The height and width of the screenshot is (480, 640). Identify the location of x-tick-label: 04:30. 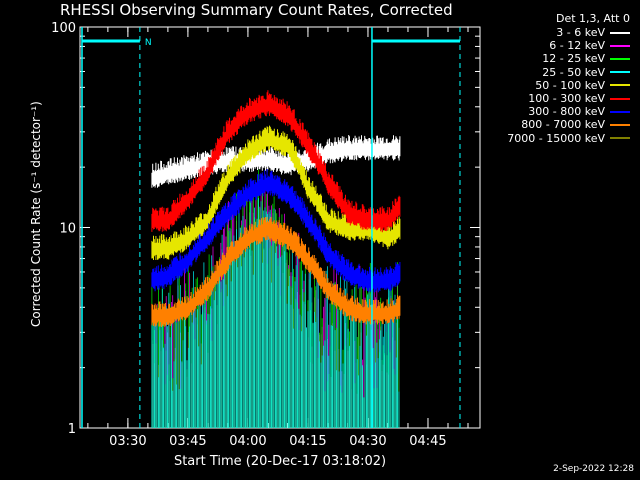
(367, 441).